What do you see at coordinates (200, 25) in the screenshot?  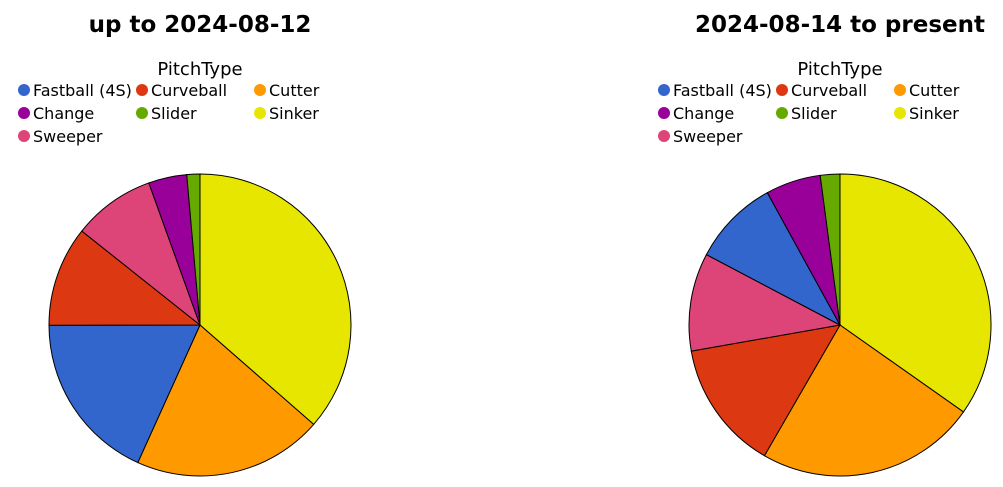 I see `chart-title: up to 2024-08-12` at bounding box center [200, 25].